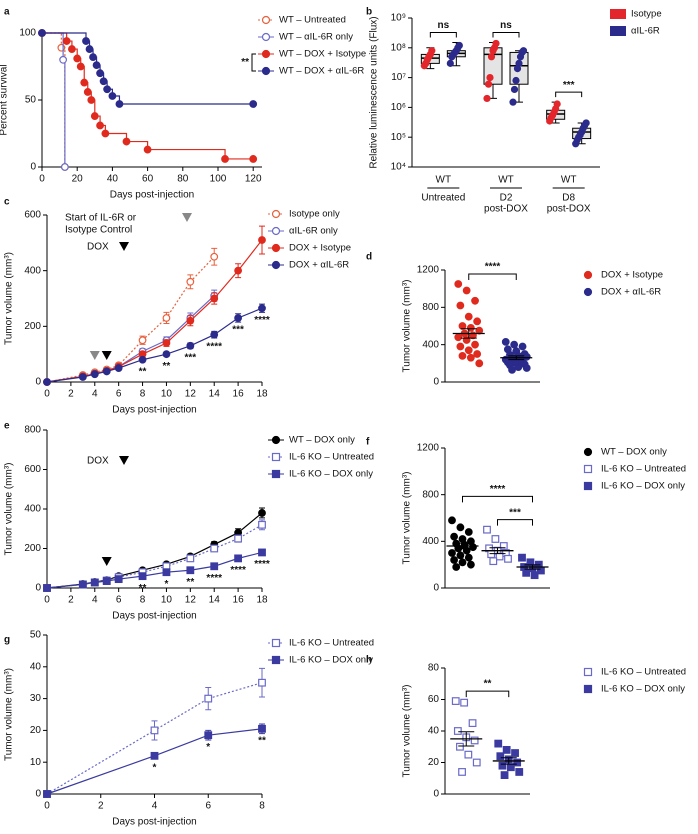 This screenshot has width=698, height=834. What do you see at coordinates (430, 494) in the screenshot?
I see `y-tick-label: 800` at bounding box center [430, 494].